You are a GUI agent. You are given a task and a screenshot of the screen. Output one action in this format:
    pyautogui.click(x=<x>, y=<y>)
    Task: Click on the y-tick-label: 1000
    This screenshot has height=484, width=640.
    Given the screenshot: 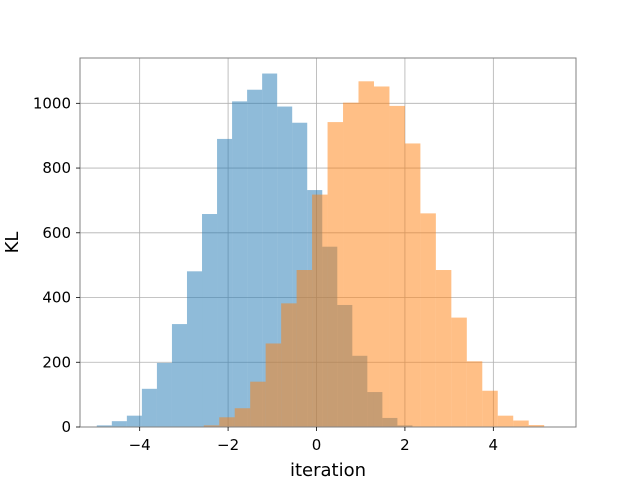 What is the action you would take?
    pyautogui.click(x=52, y=103)
    